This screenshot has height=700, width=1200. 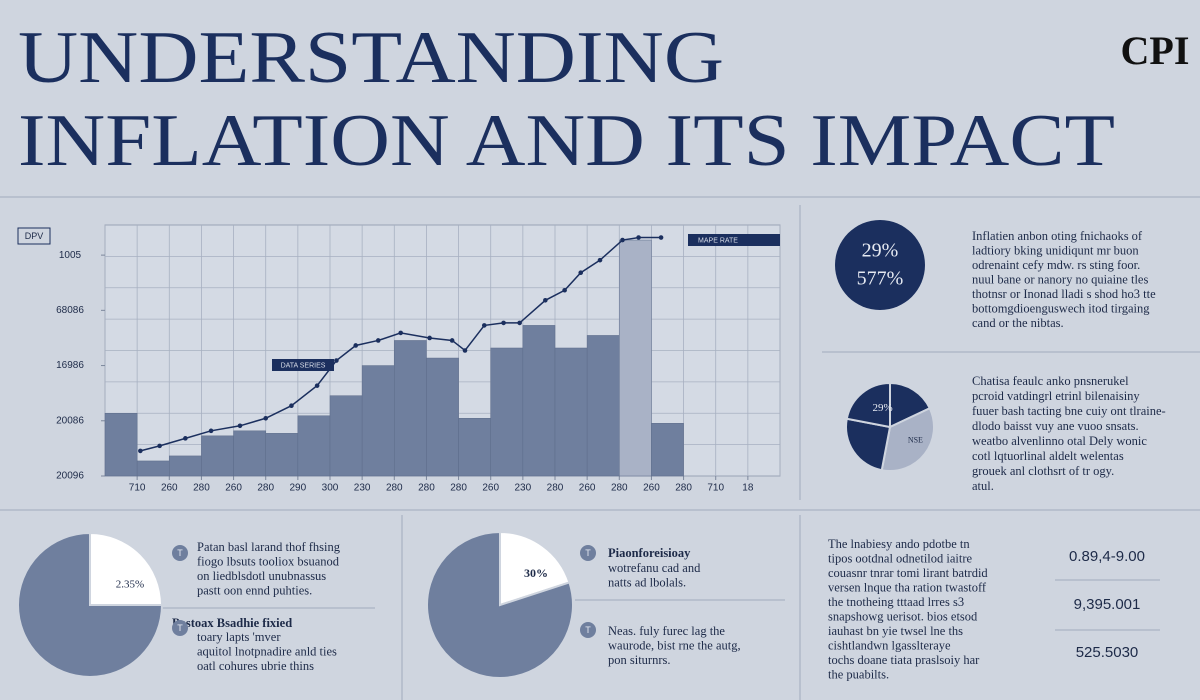 I want to click on disc-label: 577%, so click(x=880, y=279).